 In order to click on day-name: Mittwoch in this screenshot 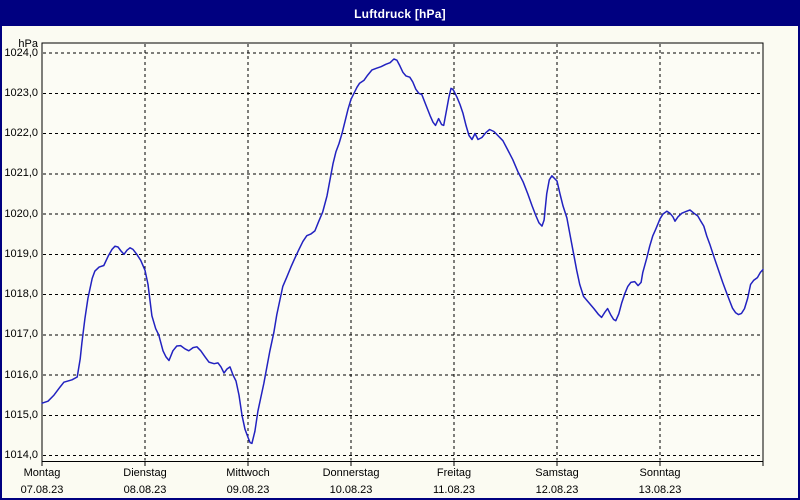, I will do `click(248, 473)`.